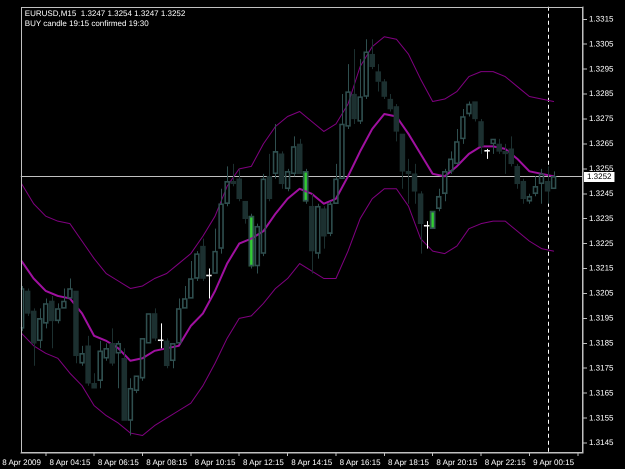 This screenshot has height=469, width=625. I want to click on x-tick-label: 8 Apr 04:15, so click(70, 463).